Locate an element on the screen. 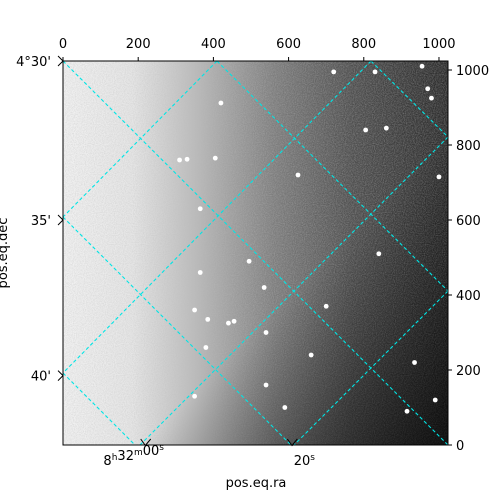 The image size is (500, 500). x-pixel-tick-label: 0 is located at coordinates (63, 44).